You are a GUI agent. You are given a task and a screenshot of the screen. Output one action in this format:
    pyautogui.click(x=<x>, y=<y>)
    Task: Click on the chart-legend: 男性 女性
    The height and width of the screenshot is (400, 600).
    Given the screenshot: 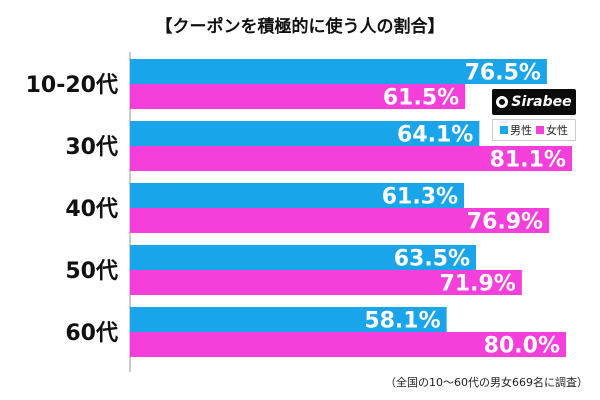 What is the action you would take?
    pyautogui.click(x=534, y=130)
    